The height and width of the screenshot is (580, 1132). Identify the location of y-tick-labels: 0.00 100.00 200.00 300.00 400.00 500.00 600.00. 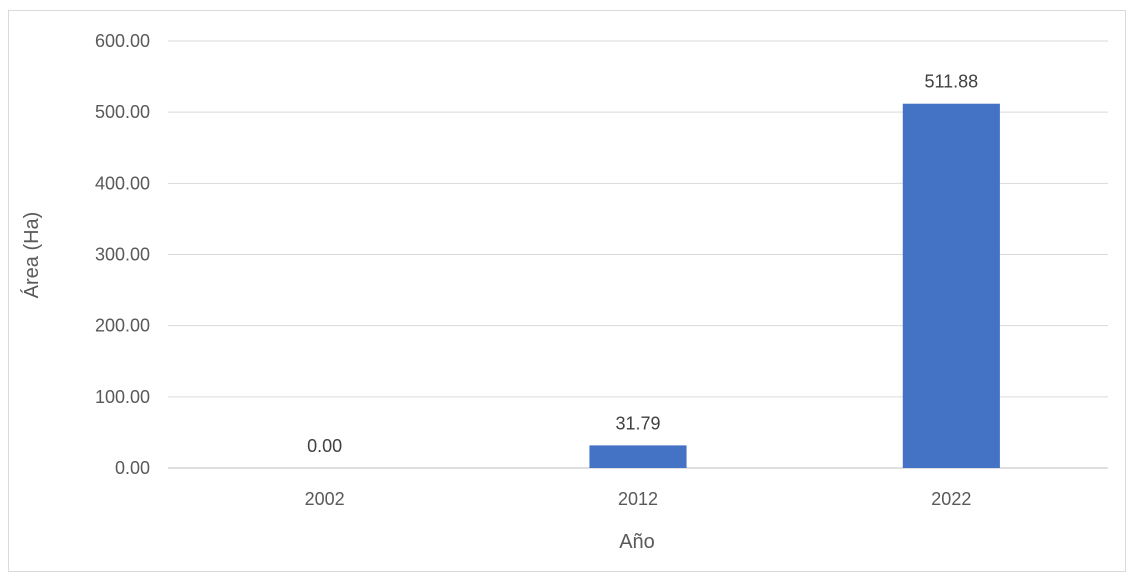
(122, 254).